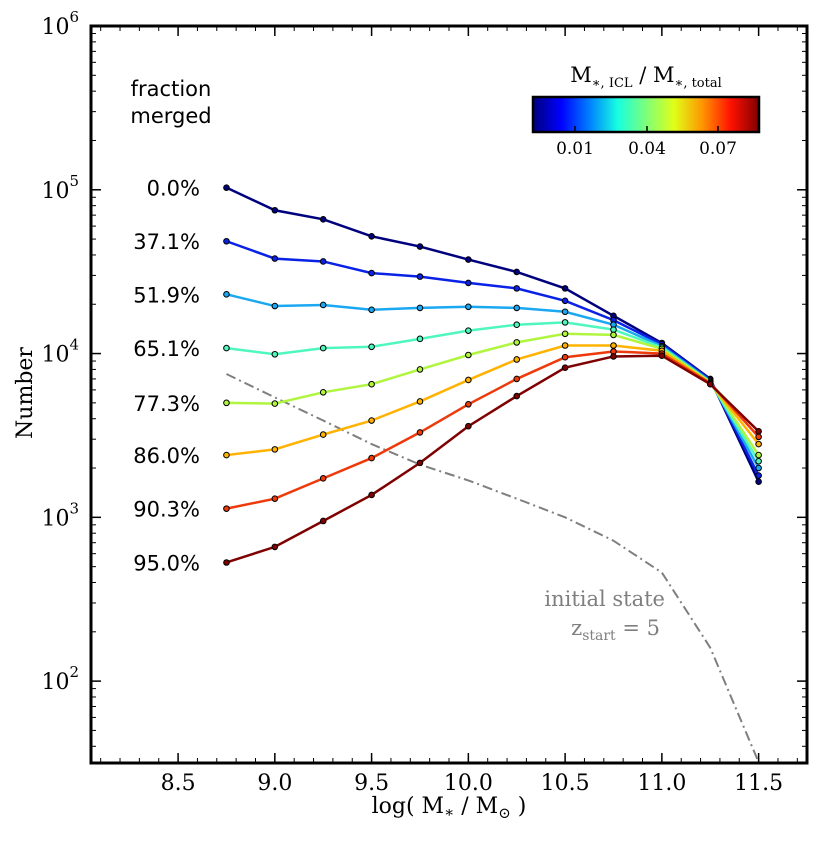  What do you see at coordinates (166, 242) in the screenshot?
I see `fraction-merged-label: 37.1%` at bounding box center [166, 242].